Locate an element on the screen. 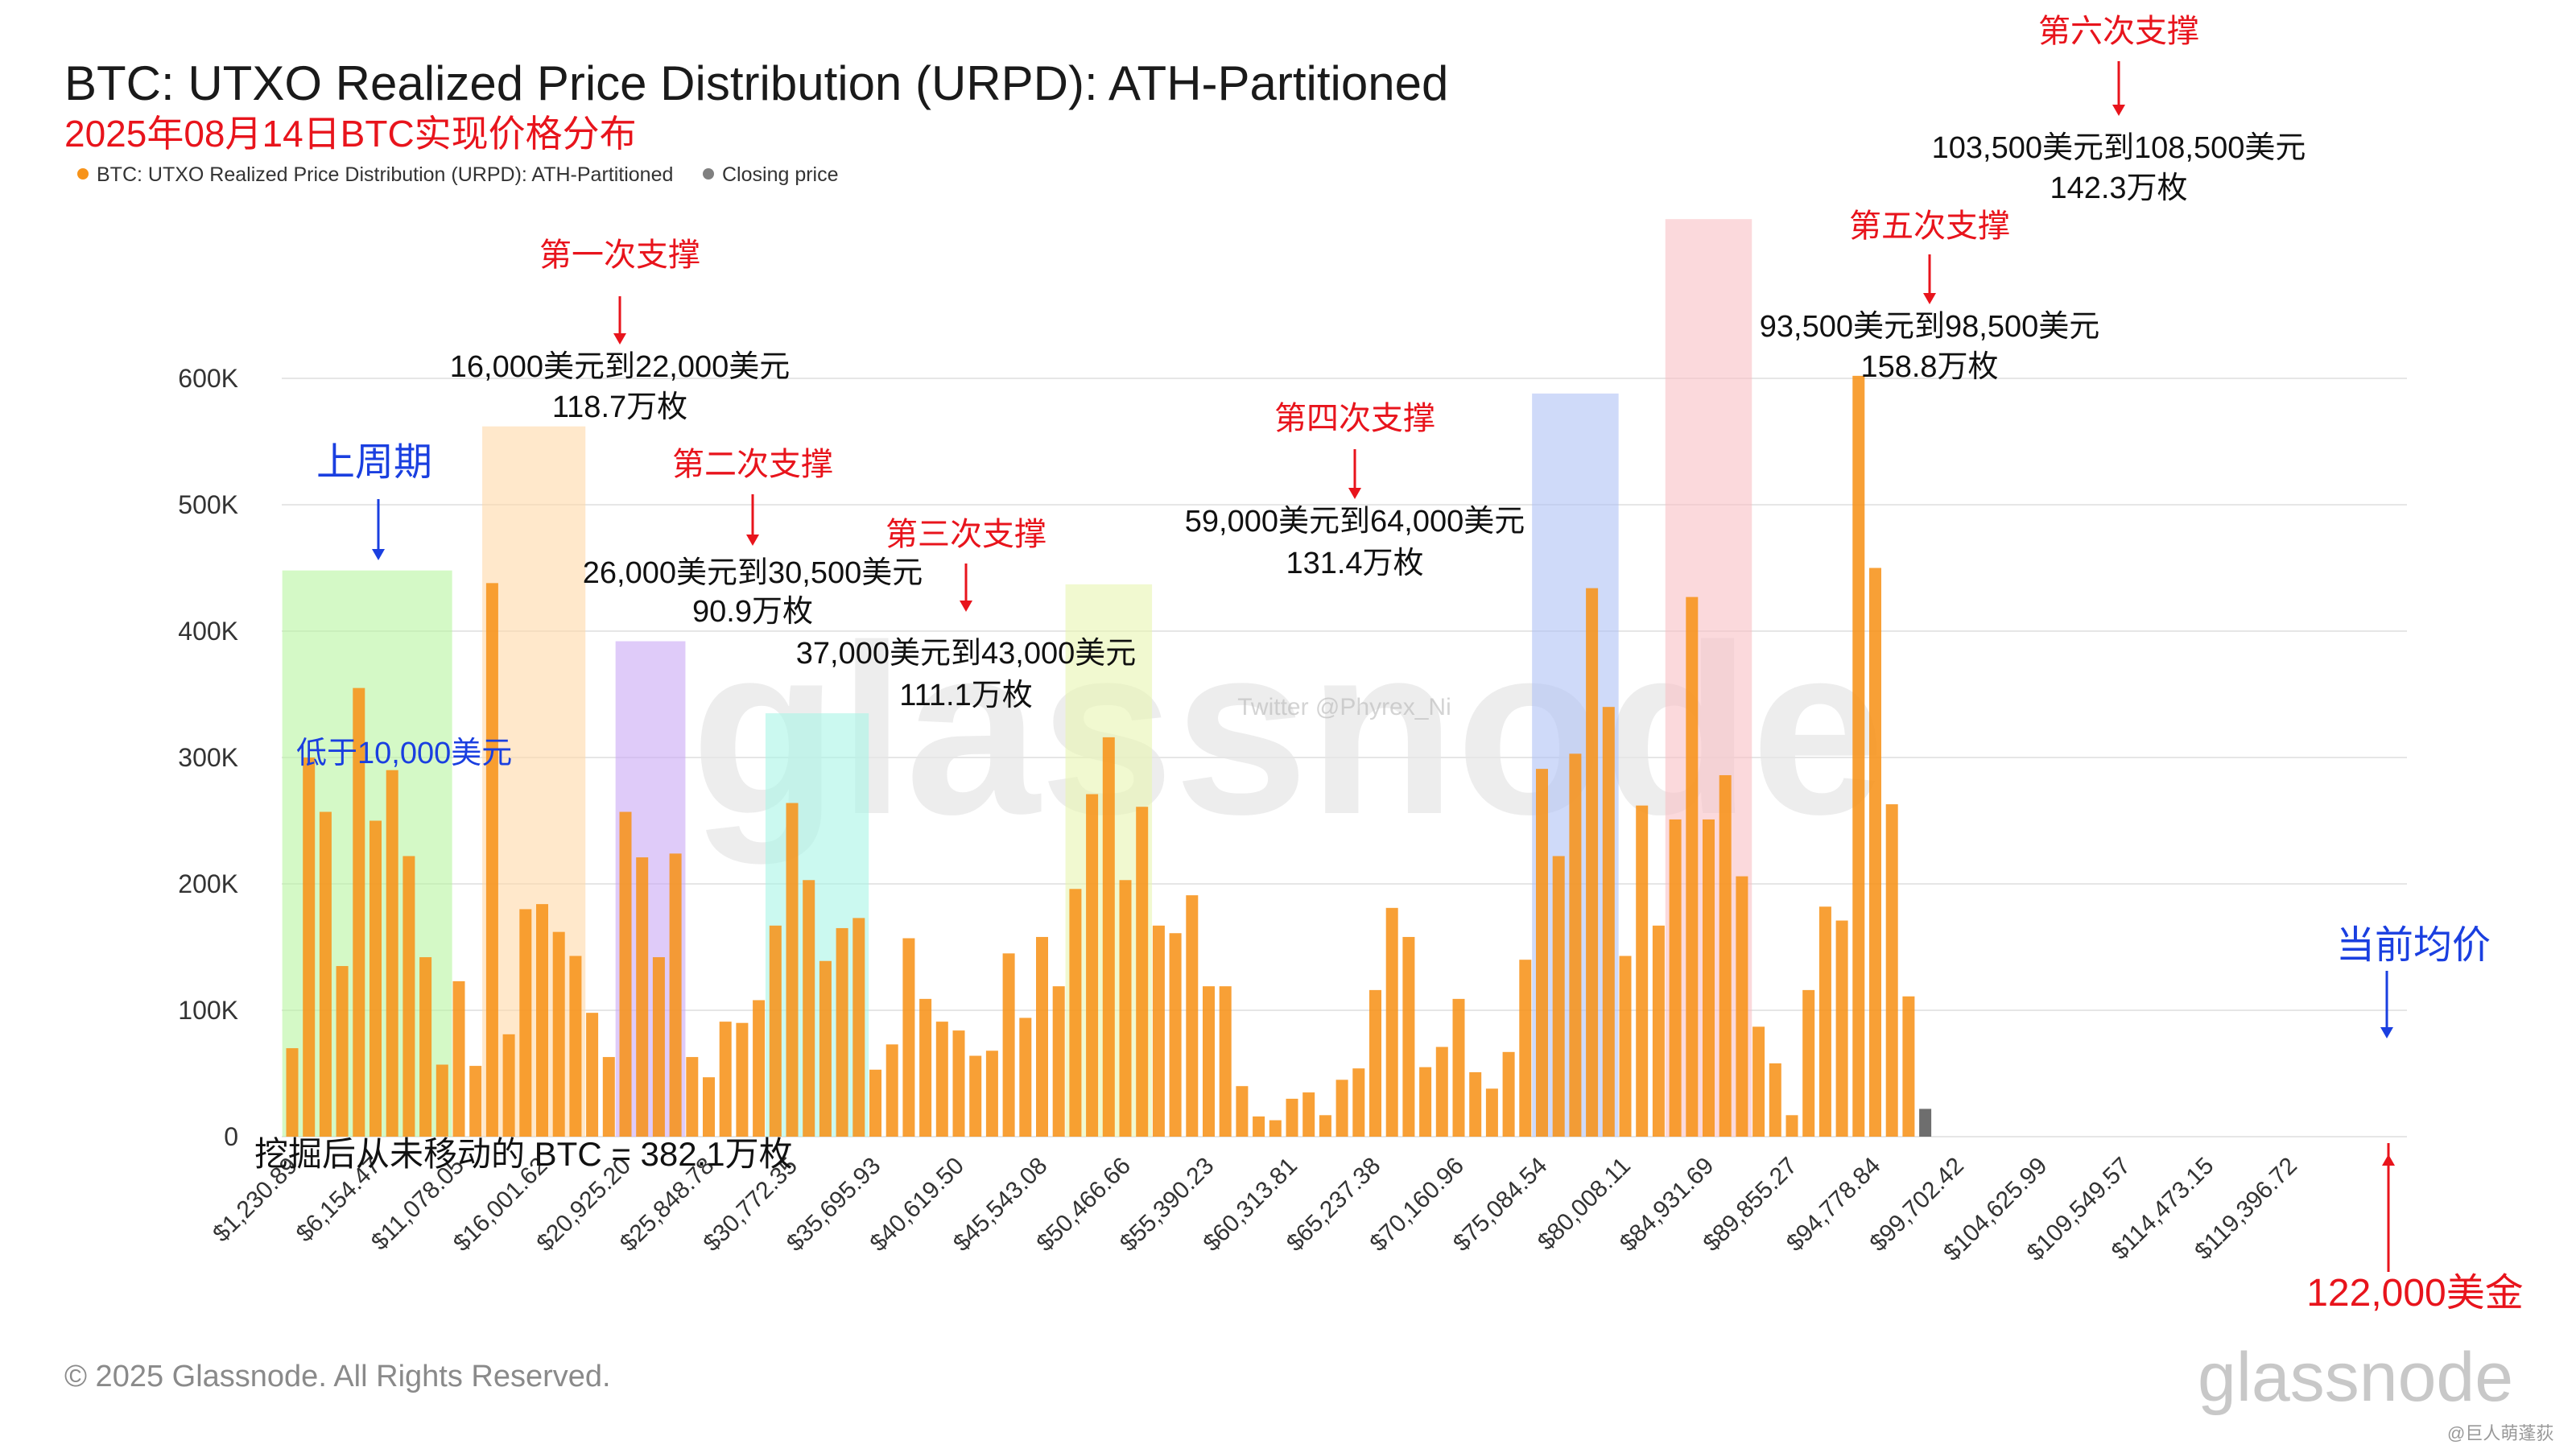 Image resolution: width=2576 pixels, height=1449 pixels. y-tick-label: 200K is located at coordinates (208, 884).